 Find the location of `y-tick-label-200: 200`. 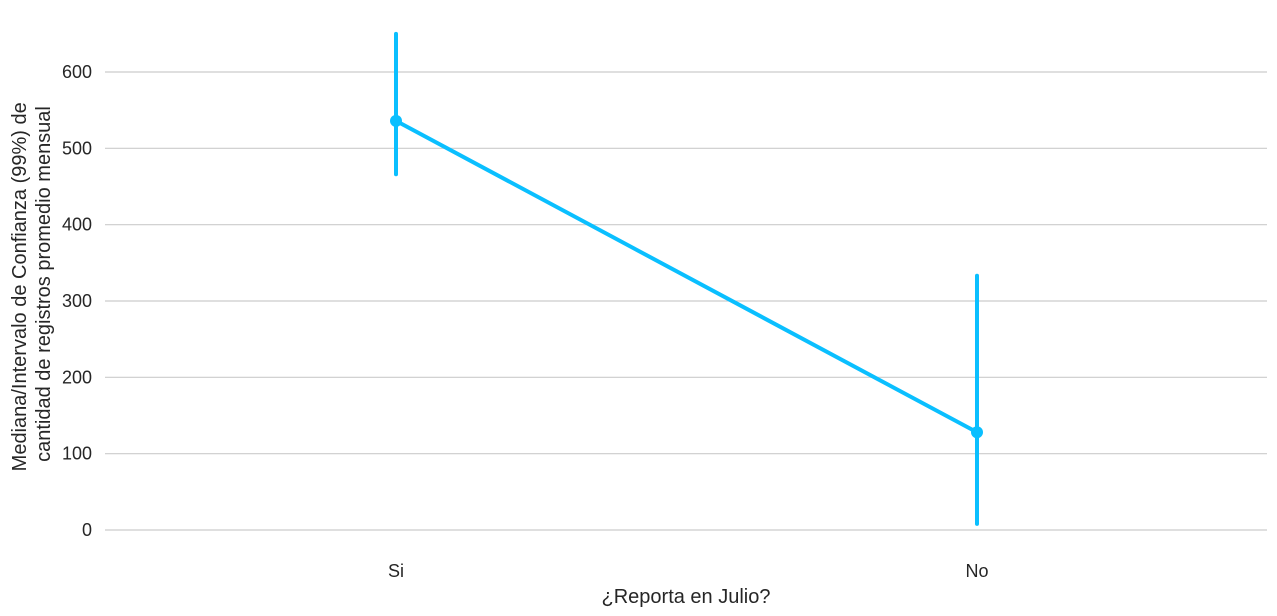

y-tick-label-200: 200 is located at coordinates (77, 377).